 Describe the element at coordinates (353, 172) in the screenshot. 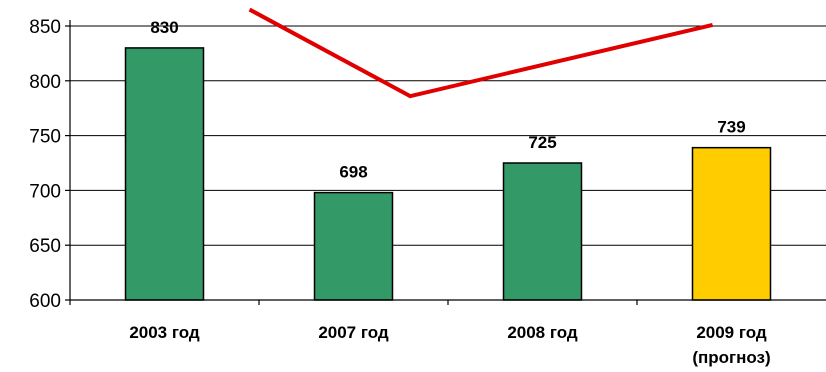

I see `data-label-1: 698` at that location.